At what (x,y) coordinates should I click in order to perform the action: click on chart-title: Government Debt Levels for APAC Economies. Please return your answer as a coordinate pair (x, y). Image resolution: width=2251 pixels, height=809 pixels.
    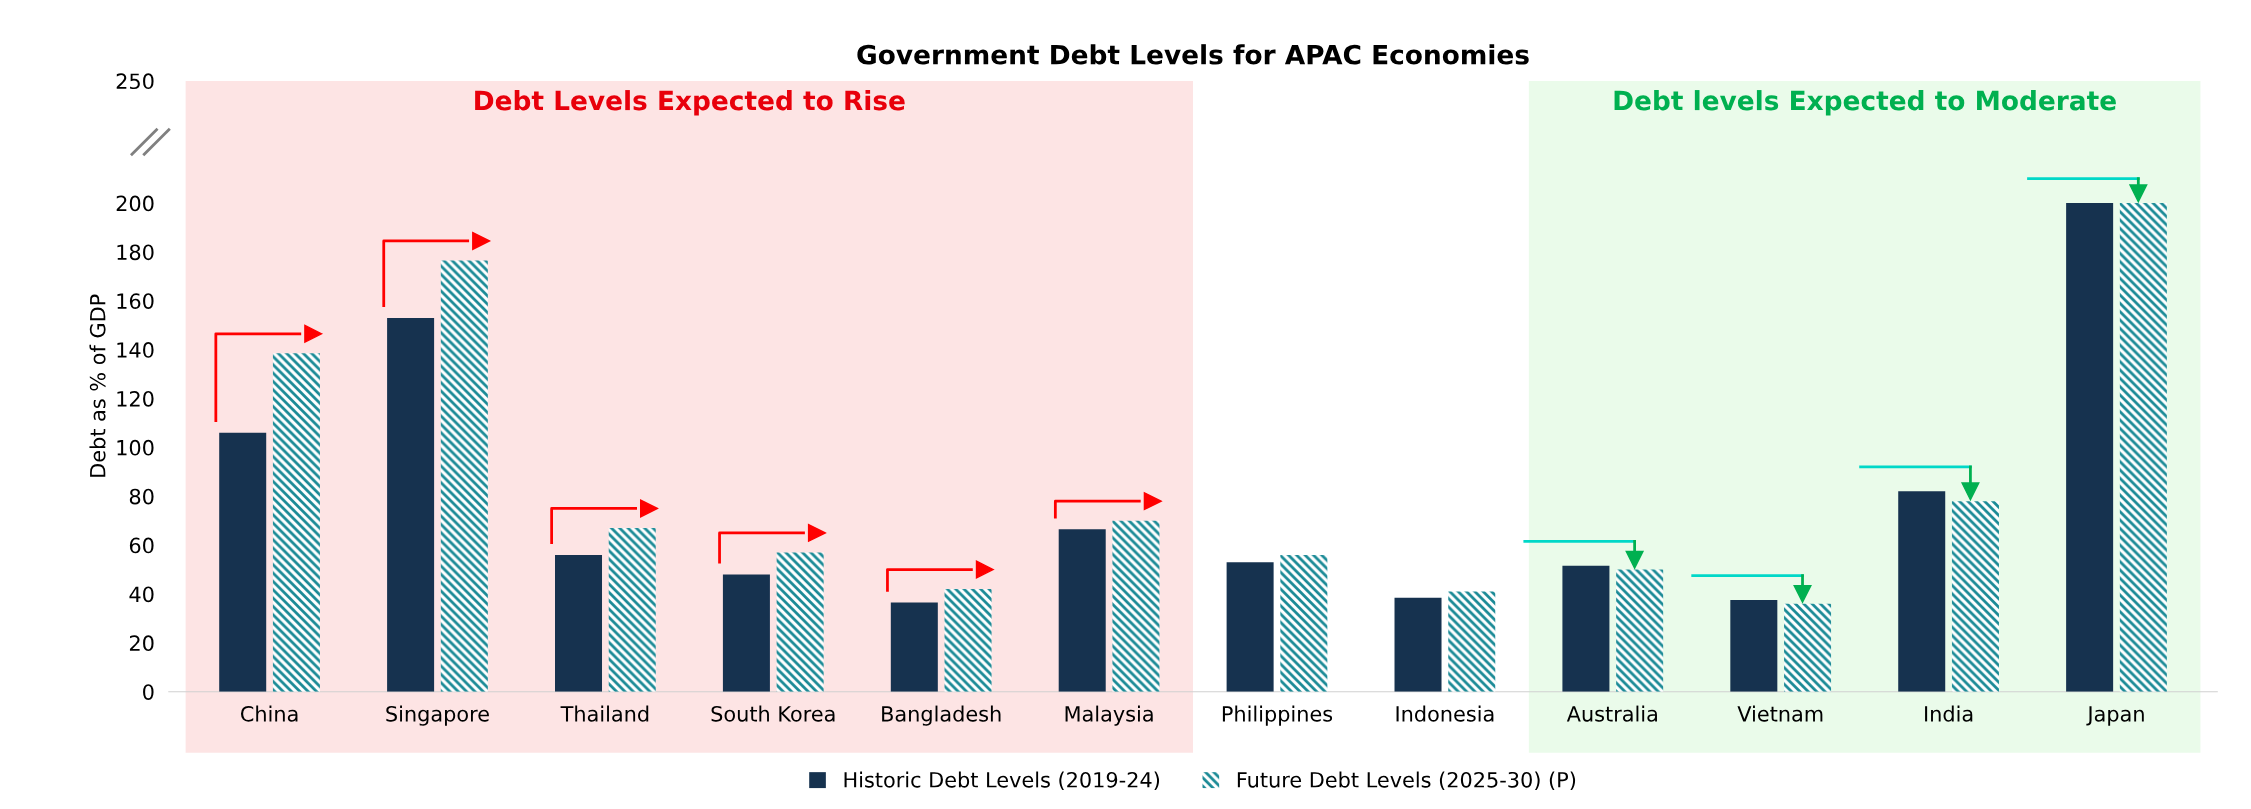
    Looking at the image, I should click on (1193, 54).